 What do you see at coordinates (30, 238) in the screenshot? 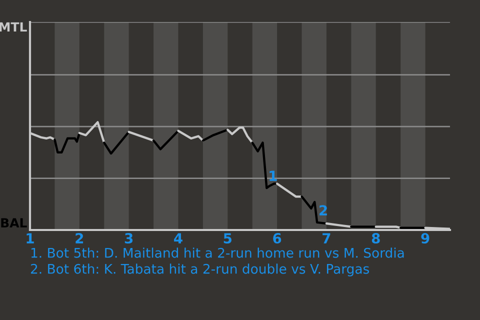
I see `x-tick-label: 1` at bounding box center [30, 238].